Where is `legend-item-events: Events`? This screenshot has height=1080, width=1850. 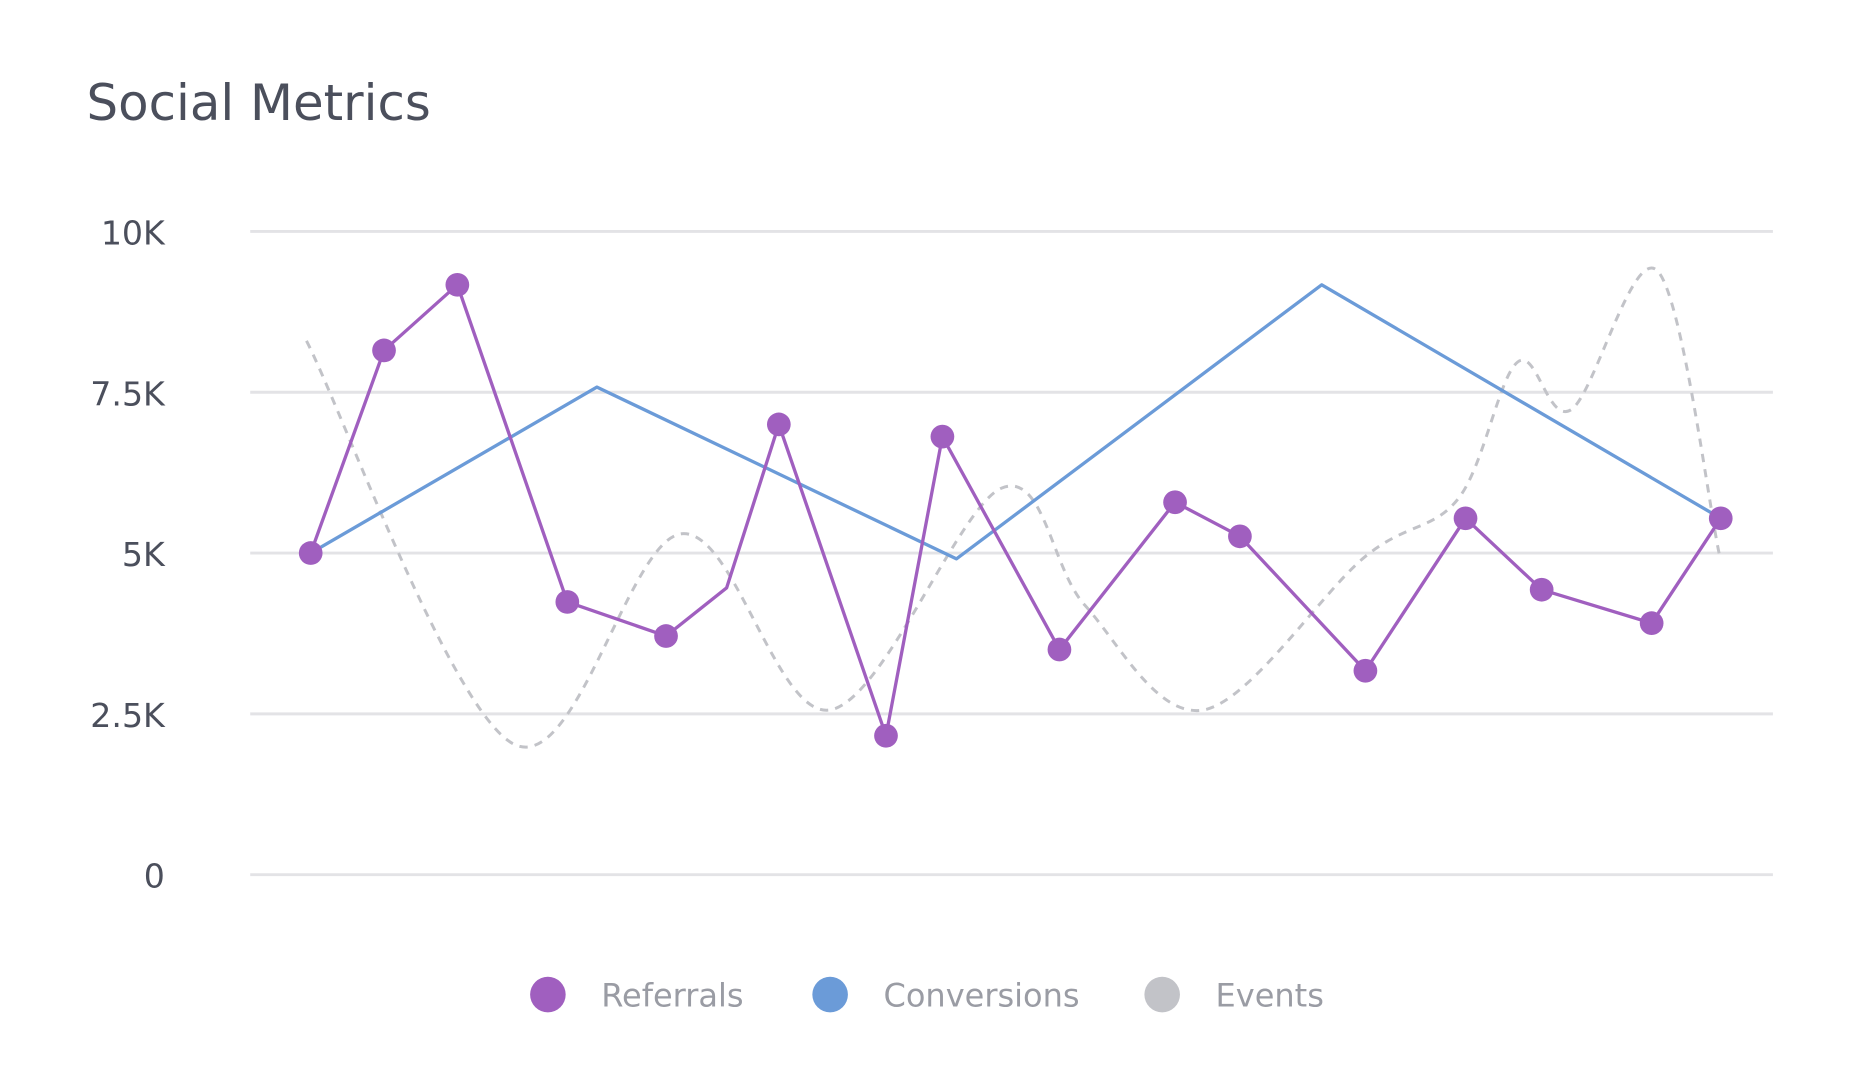 legend-item-events: Events is located at coordinates (1234, 995).